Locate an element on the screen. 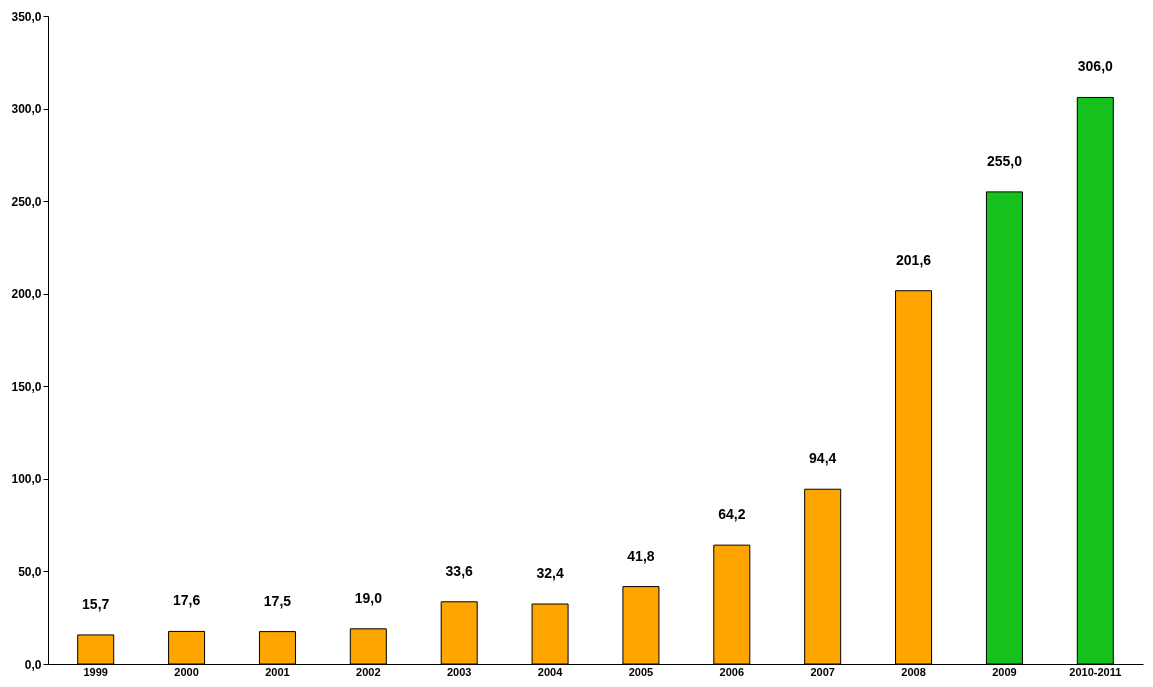 This screenshot has height=687, width=1153. data-label: 306,0 is located at coordinates (1095, 66).